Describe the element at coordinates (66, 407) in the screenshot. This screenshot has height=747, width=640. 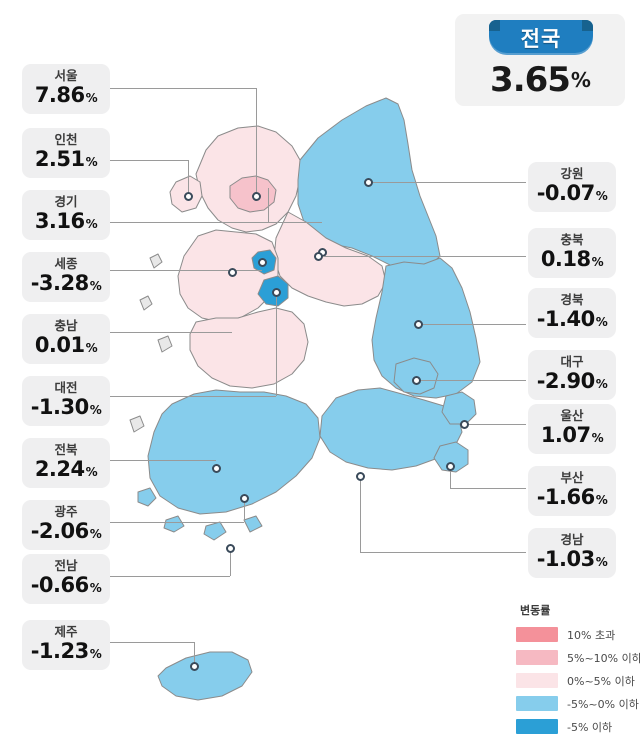
I see `region-value: -1.30%` at that location.